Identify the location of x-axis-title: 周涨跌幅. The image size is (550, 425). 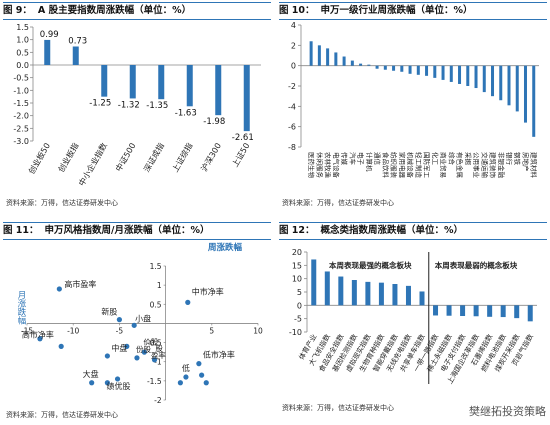
(225, 247).